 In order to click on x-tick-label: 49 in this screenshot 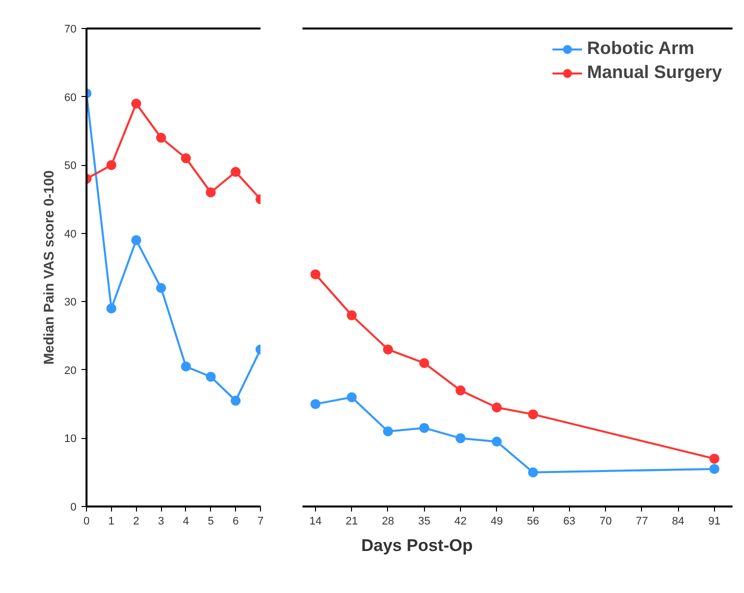, I will do `click(496, 522)`.